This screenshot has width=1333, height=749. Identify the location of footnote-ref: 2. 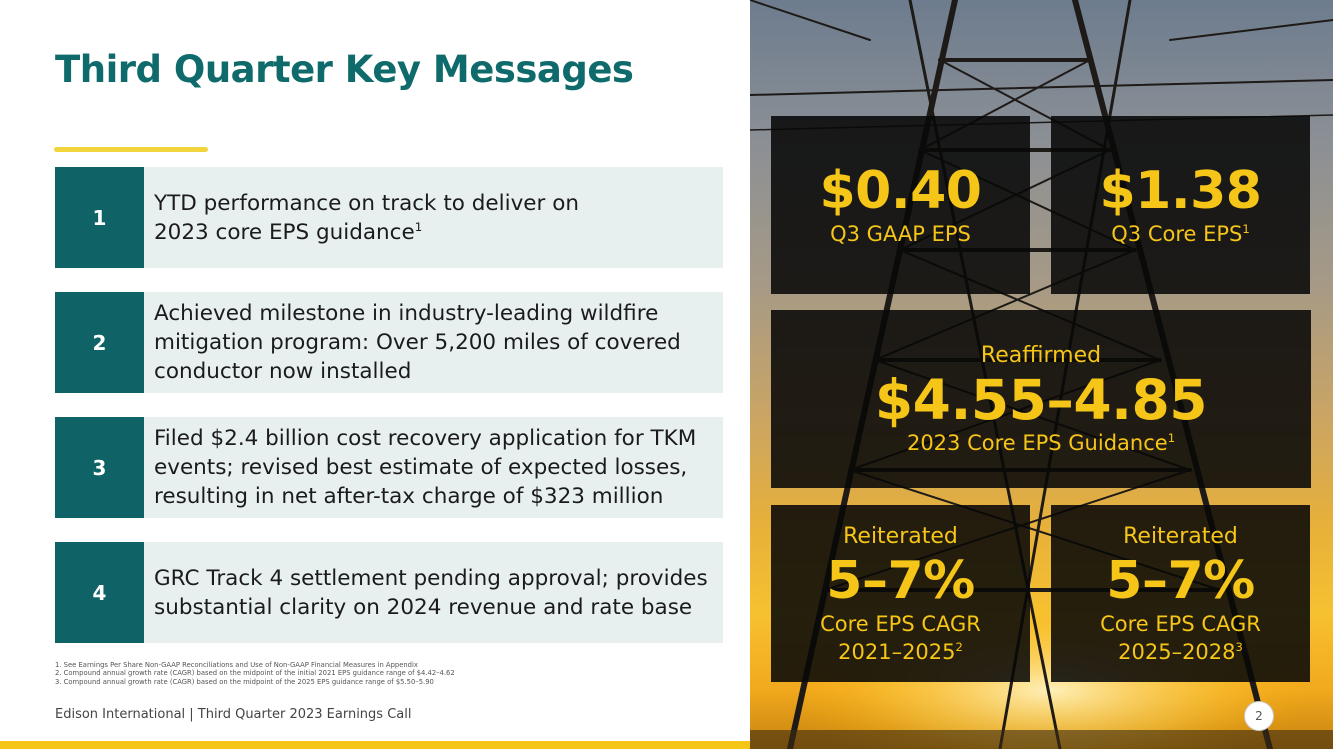
(959, 646).